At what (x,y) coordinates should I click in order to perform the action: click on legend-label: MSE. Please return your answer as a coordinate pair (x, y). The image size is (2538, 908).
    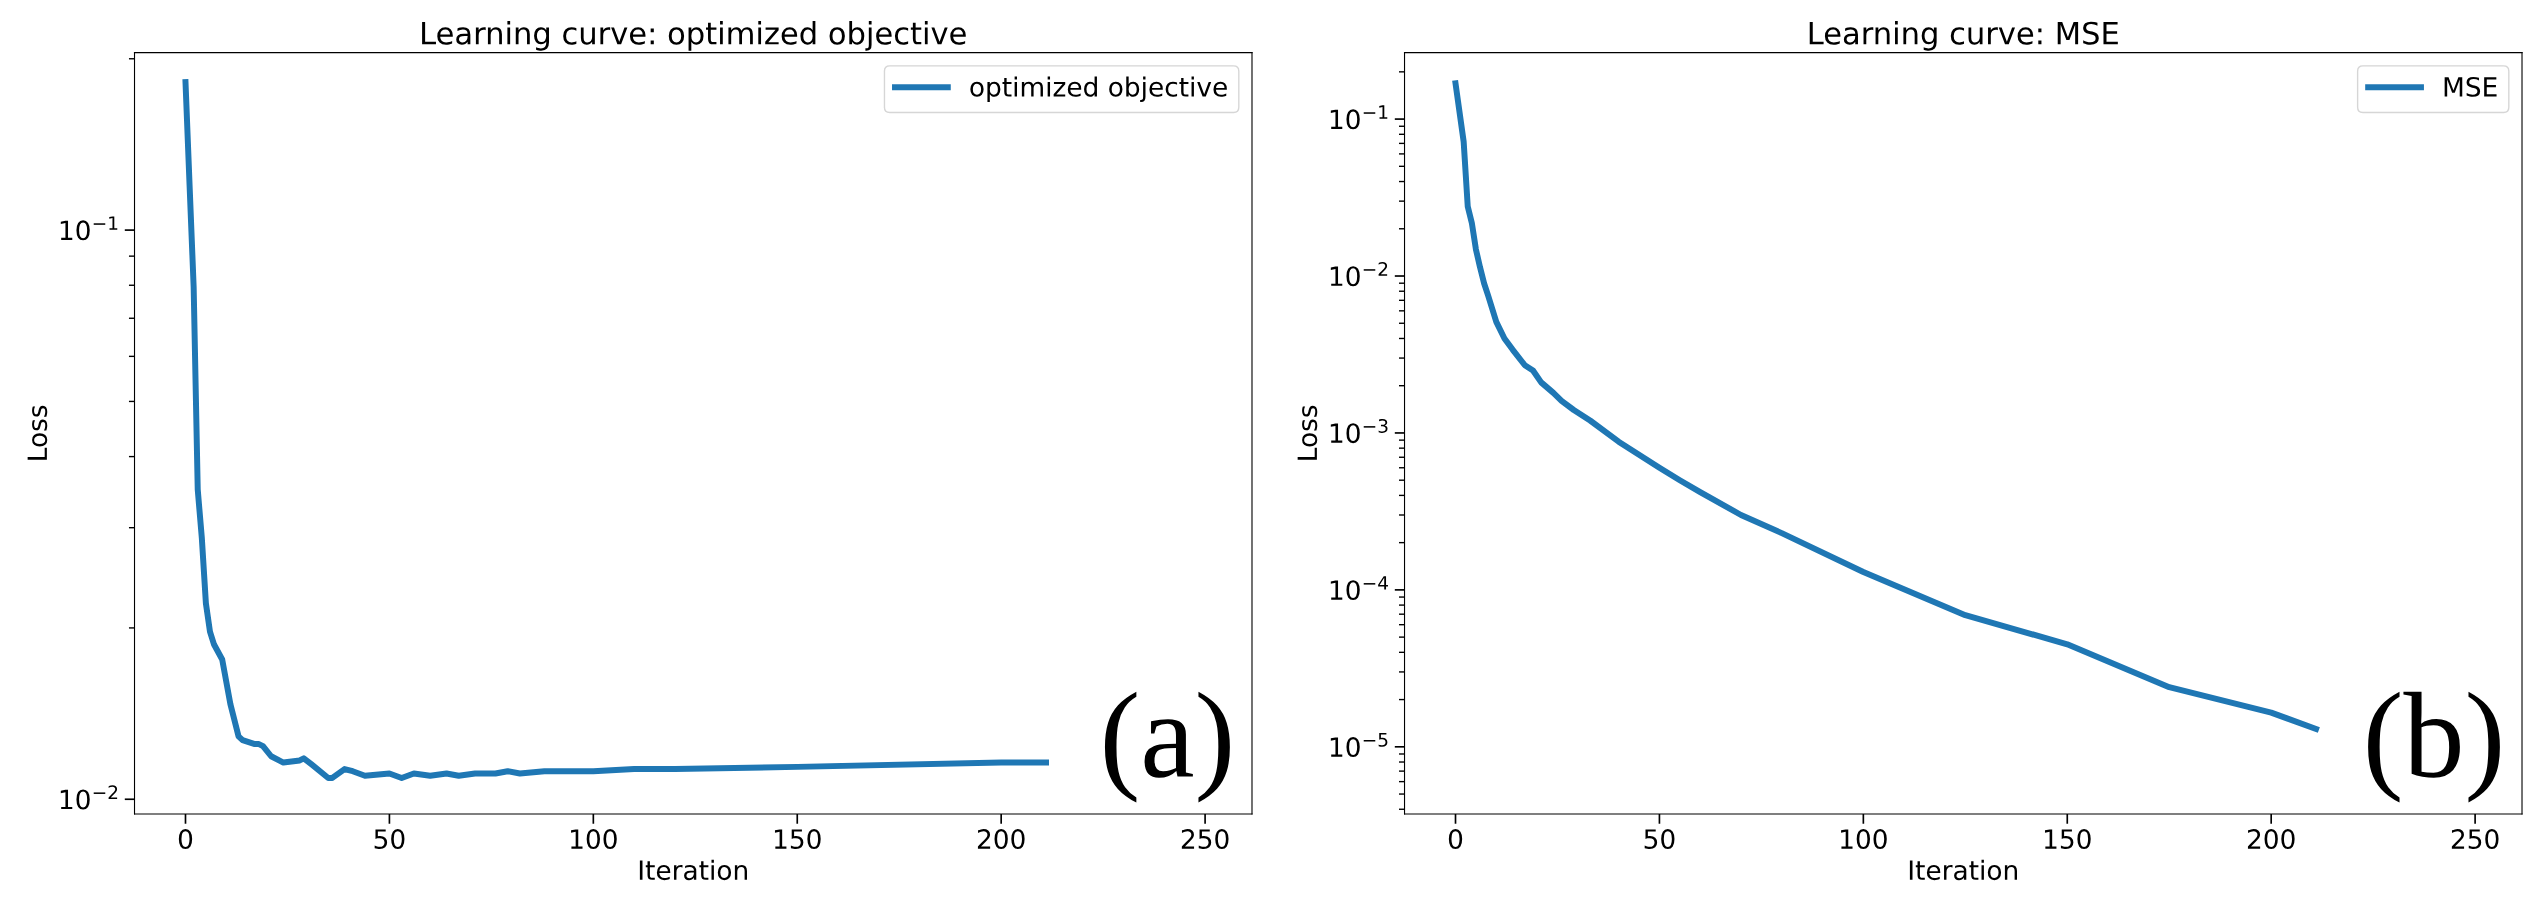
    Looking at the image, I should click on (2470, 86).